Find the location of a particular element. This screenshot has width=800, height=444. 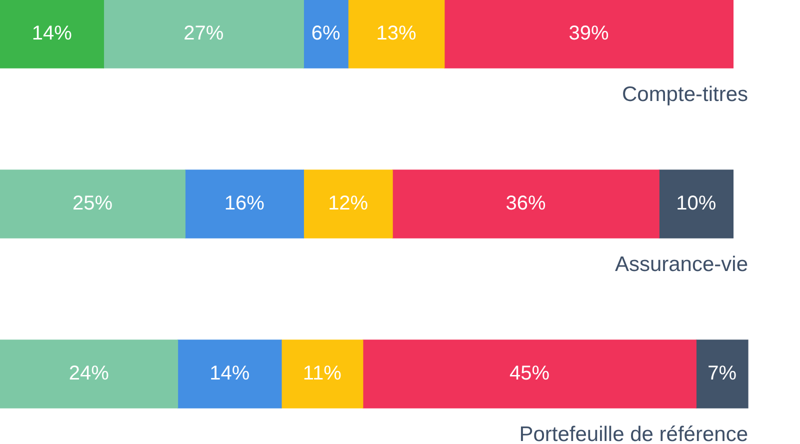

data-label: 45% is located at coordinates (530, 373).